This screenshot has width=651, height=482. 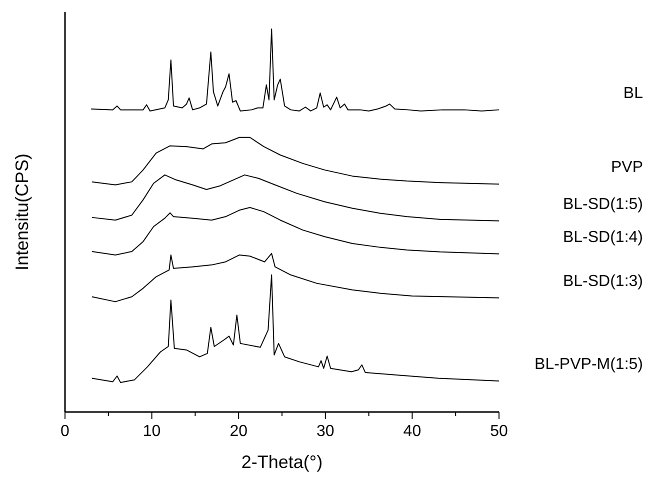 I want to click on text: BL-PVP-M(1:5), so click(x=588, y=364).